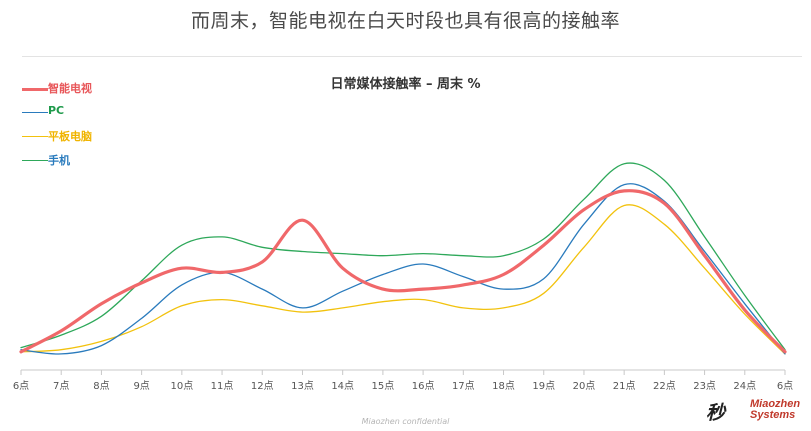  Describe the element at coordinates (35, 136) in the screenshot. I see `legend-swatch-tablet` at that location.